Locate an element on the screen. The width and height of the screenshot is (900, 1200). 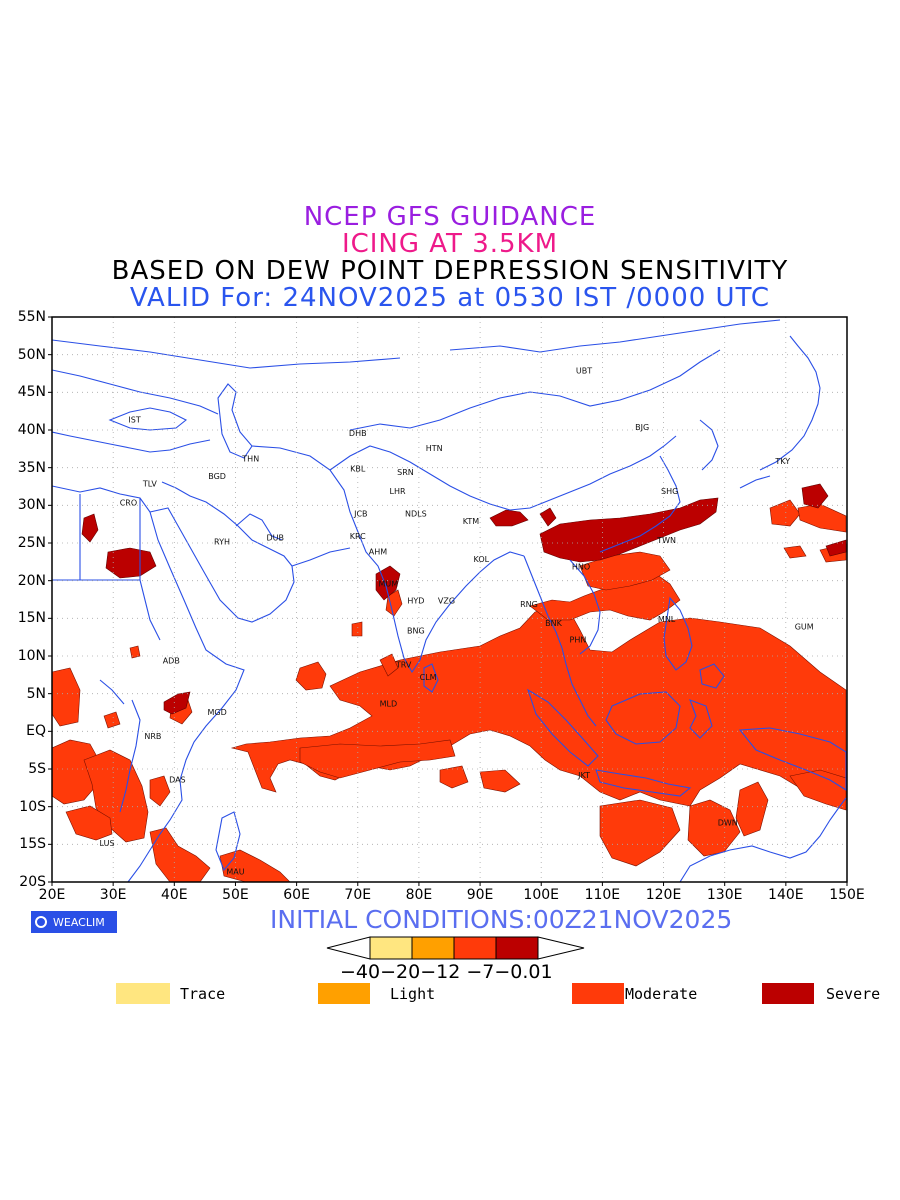
city-label-adb: ADB is located at coordinates (171, 661).